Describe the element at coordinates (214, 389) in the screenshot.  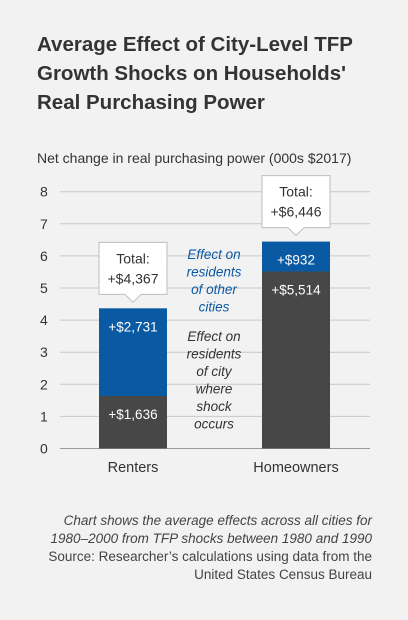
I see `series-label-own-city: where` at that location.